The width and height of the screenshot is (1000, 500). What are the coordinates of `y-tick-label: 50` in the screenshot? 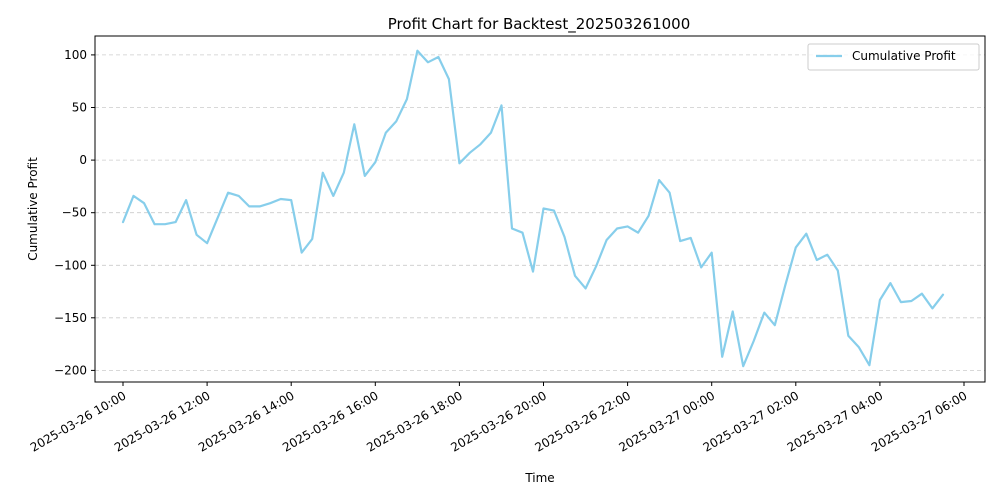 It's located at (79, 108).